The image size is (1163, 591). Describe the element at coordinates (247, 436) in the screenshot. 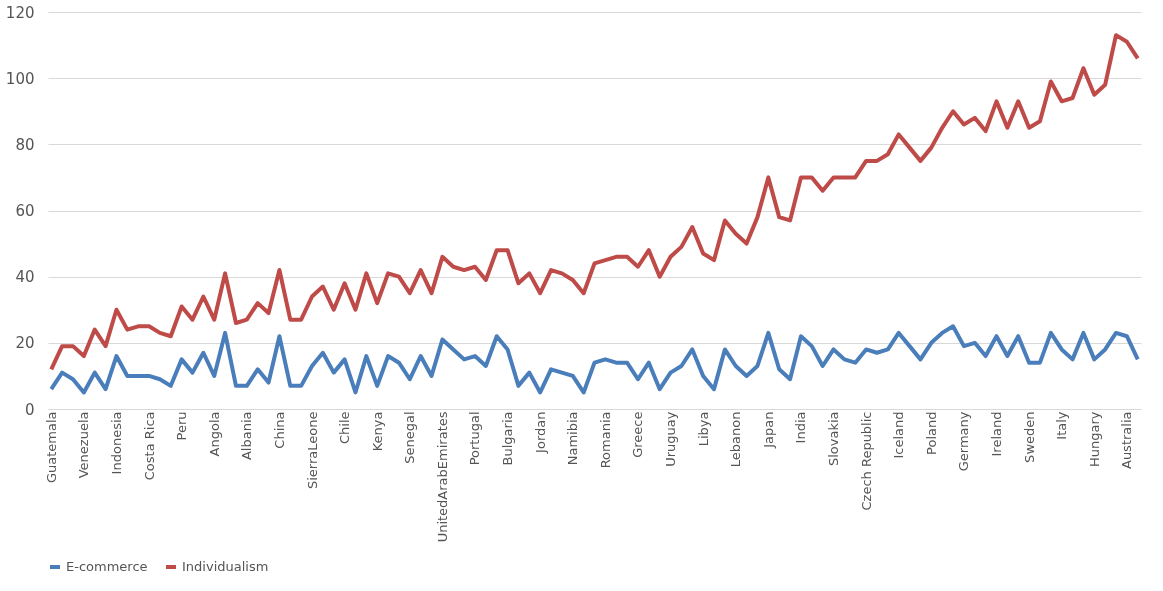

I see `x-tick-label: Albania` at that location.